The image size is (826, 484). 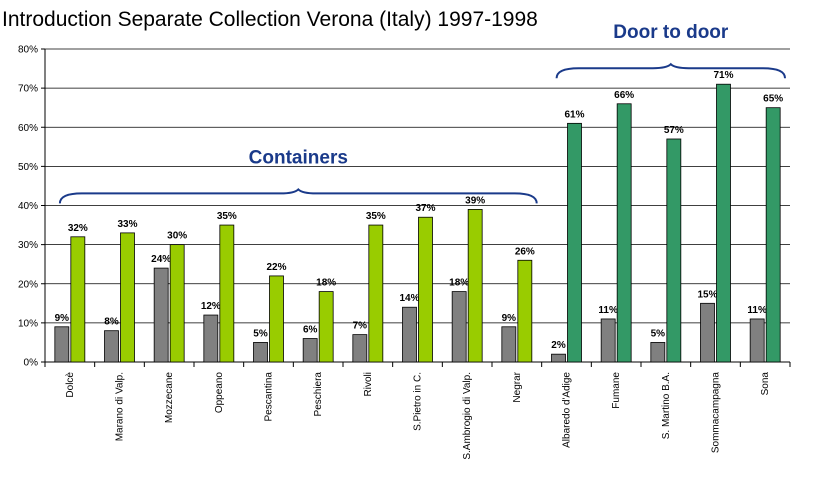 What do you see at coordinates (765, 384) in the screenshot?
I see `x-category-label: Sona` at bounding box center [765, 384].